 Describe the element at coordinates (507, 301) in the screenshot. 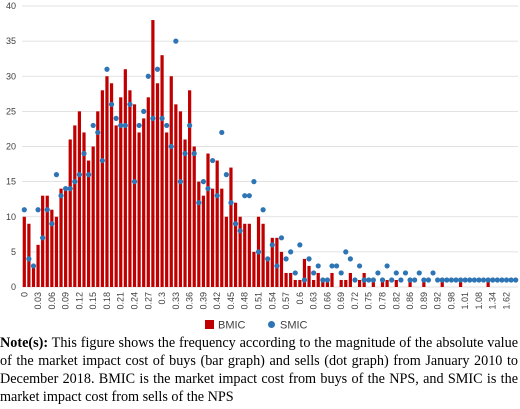

I see `x-tick-label: 1.62` at that location.